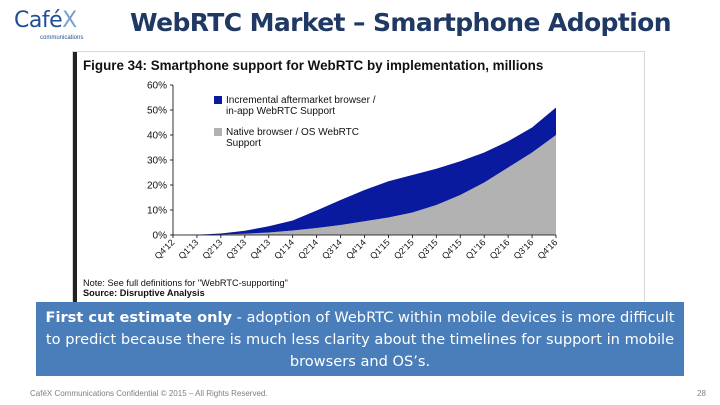 The image size is (720, 405). I want to click on y-tick-label: 40%, so click(157, 136).